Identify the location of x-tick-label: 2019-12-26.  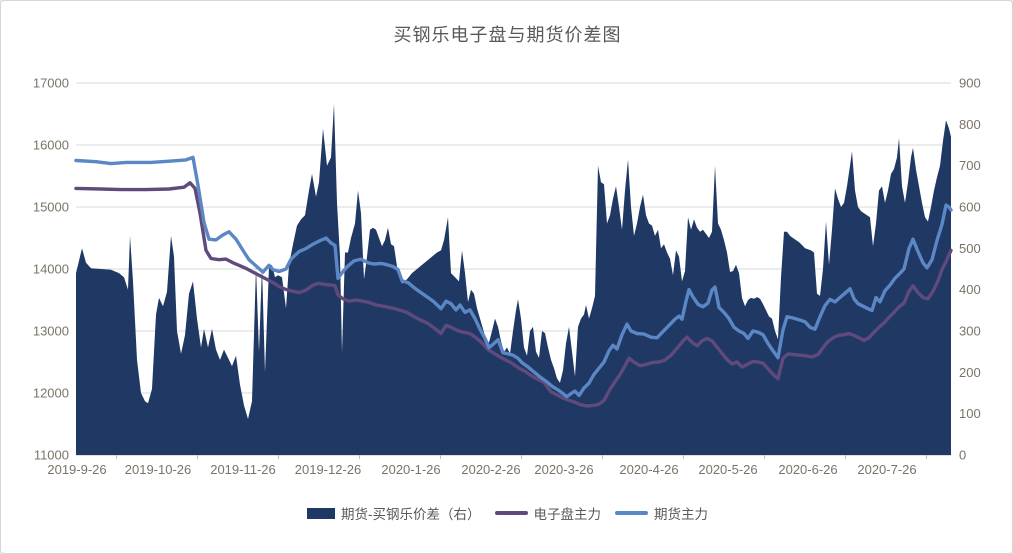
(328, 469).